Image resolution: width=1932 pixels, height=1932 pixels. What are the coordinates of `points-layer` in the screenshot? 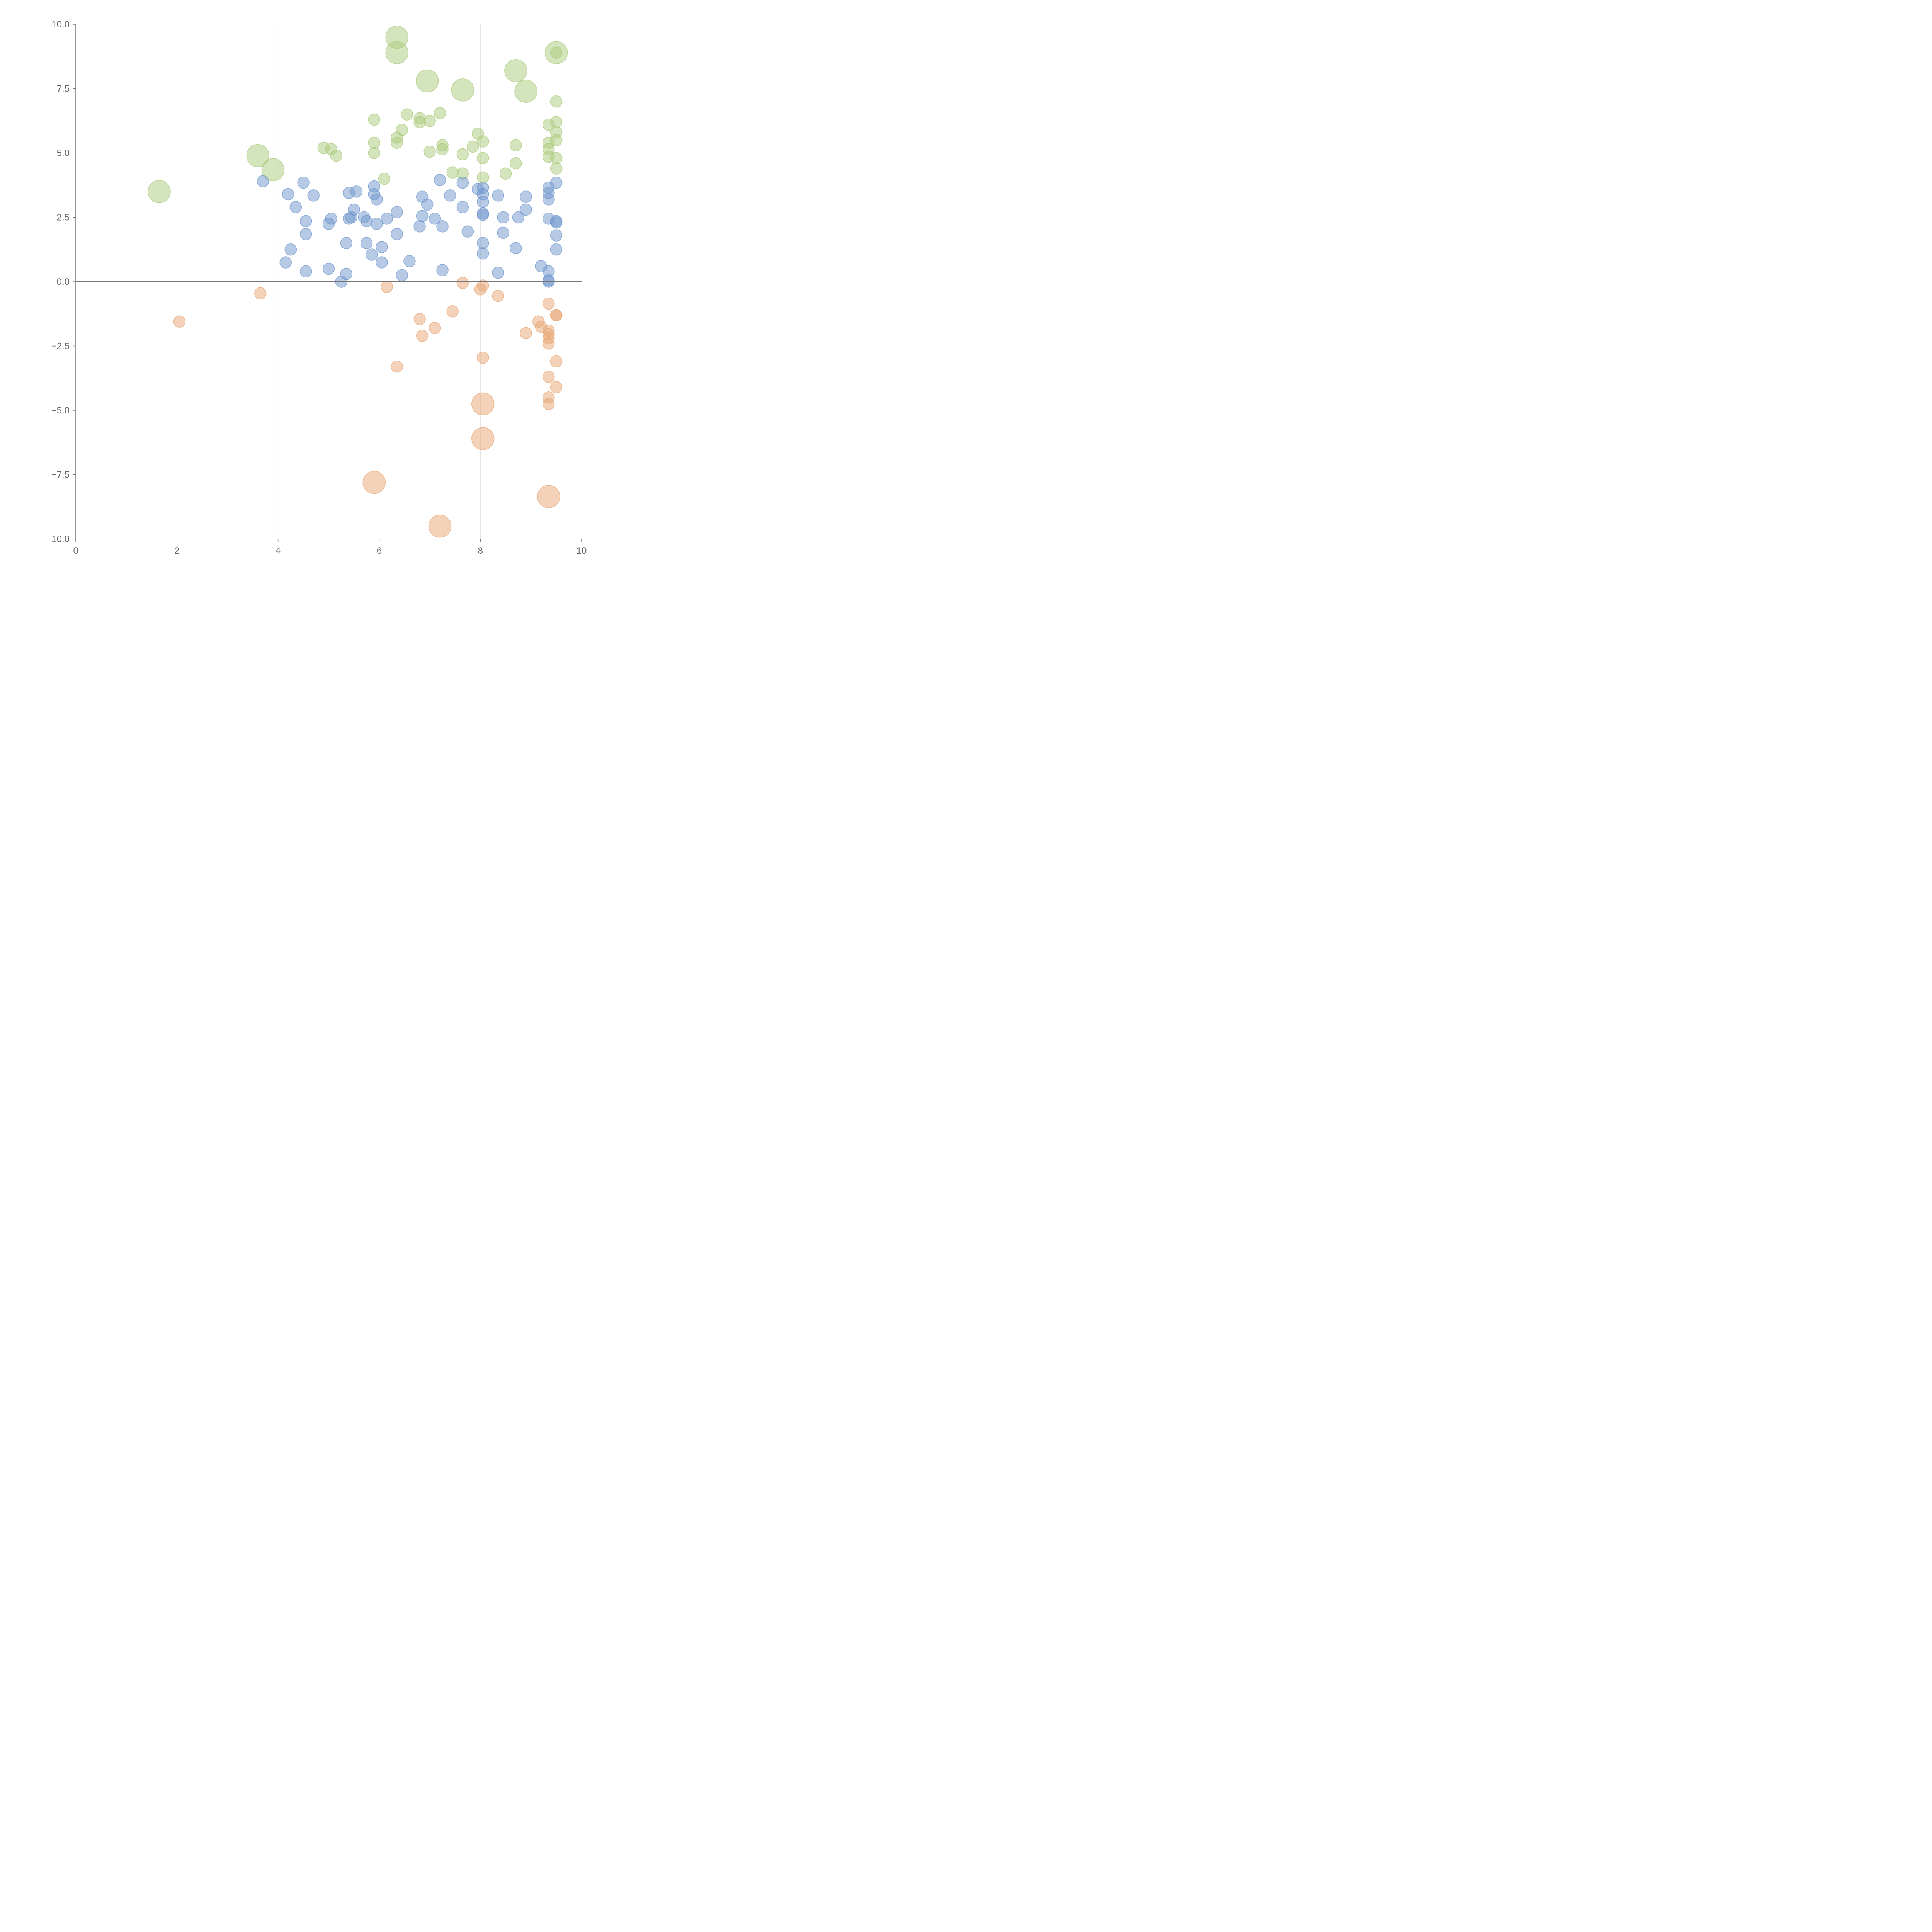 It's located at (358, 282).